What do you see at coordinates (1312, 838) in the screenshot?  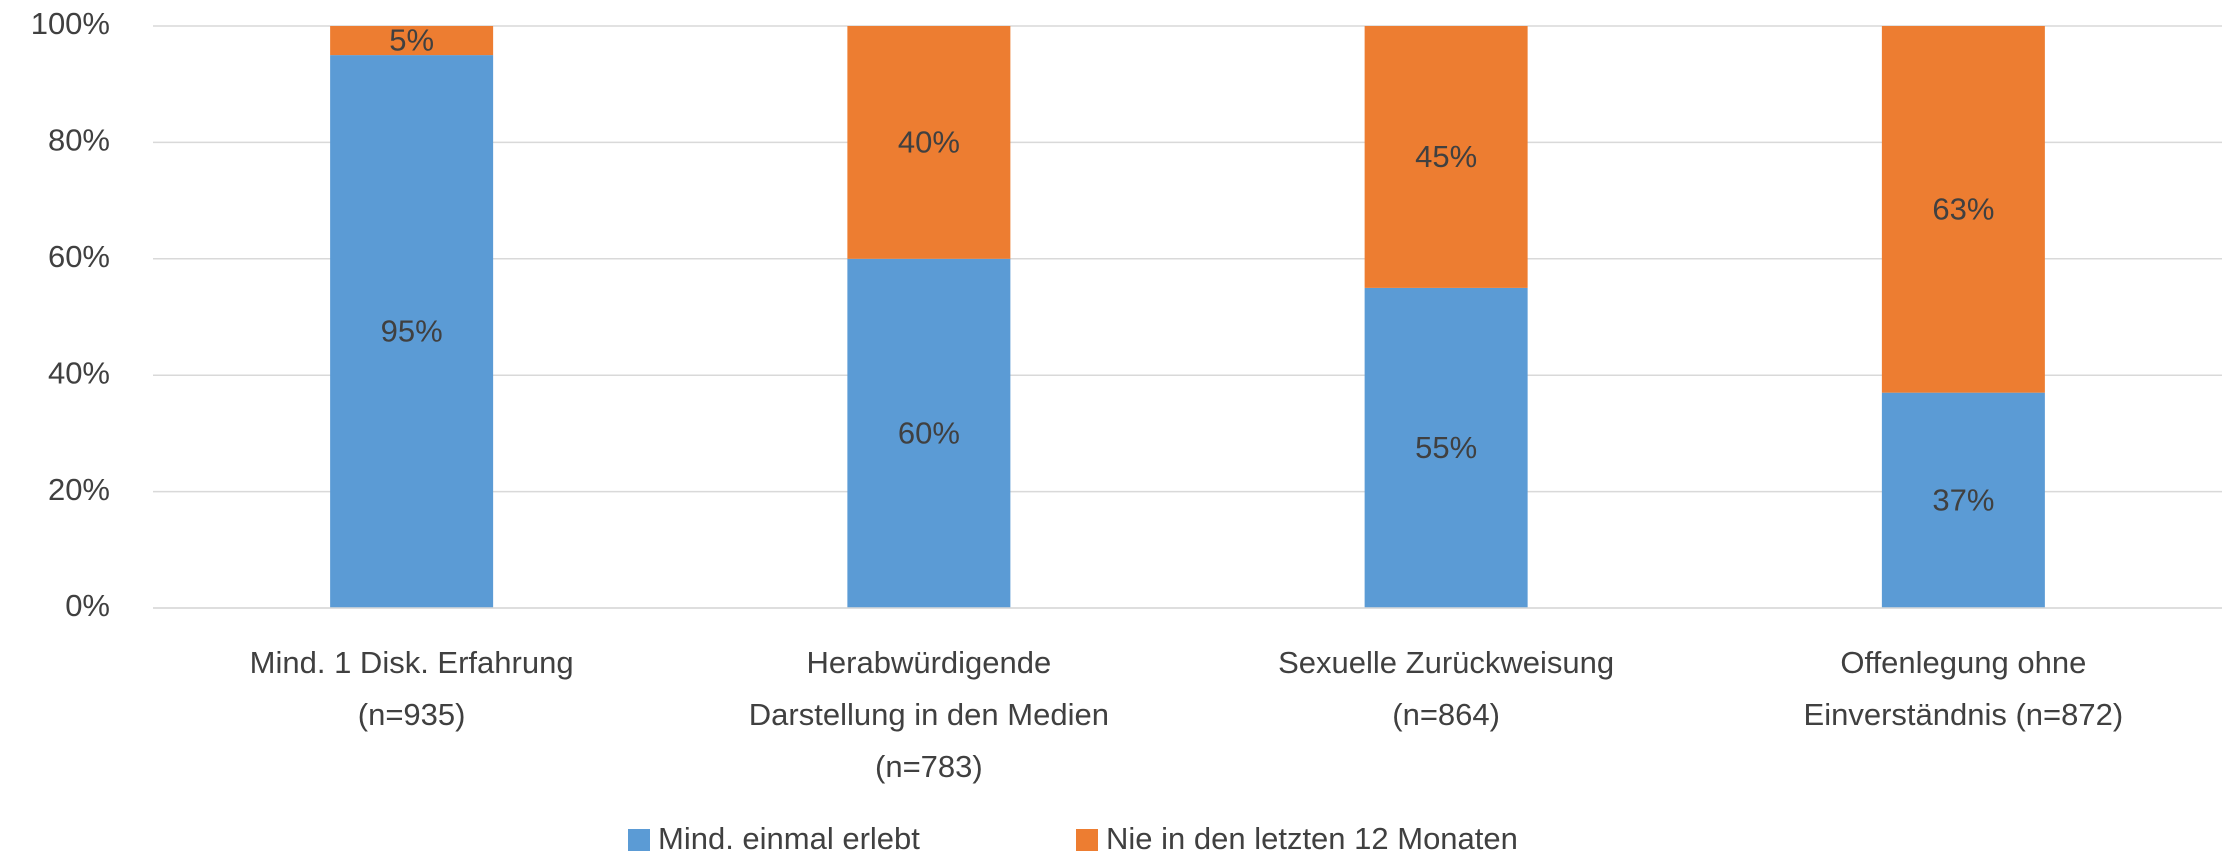 I see `legend-label: Nie in den letzten 12 Monaten` at bounding box center [1312, 838].